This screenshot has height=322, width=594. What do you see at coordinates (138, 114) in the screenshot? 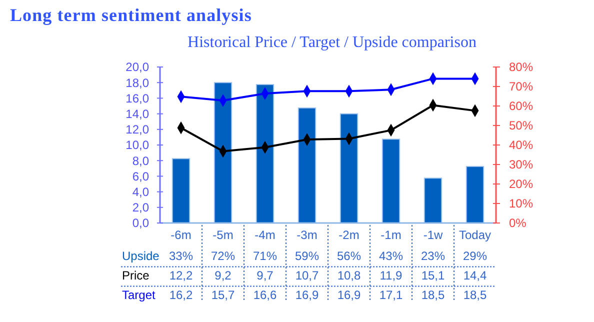
I see `y-tick-label: 14,0` at bounding box center [138, 114].